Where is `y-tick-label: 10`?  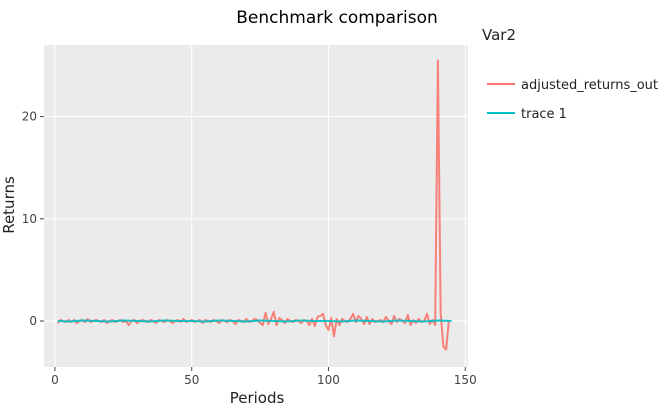 y-tick-label: 10 is located at coordinates (29, 219).